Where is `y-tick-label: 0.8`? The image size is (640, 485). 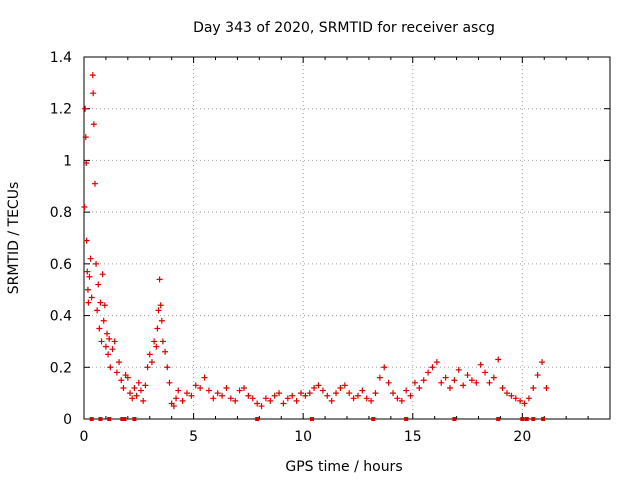 y-tick-label: 0.8 is located at coordinates (61, 213).